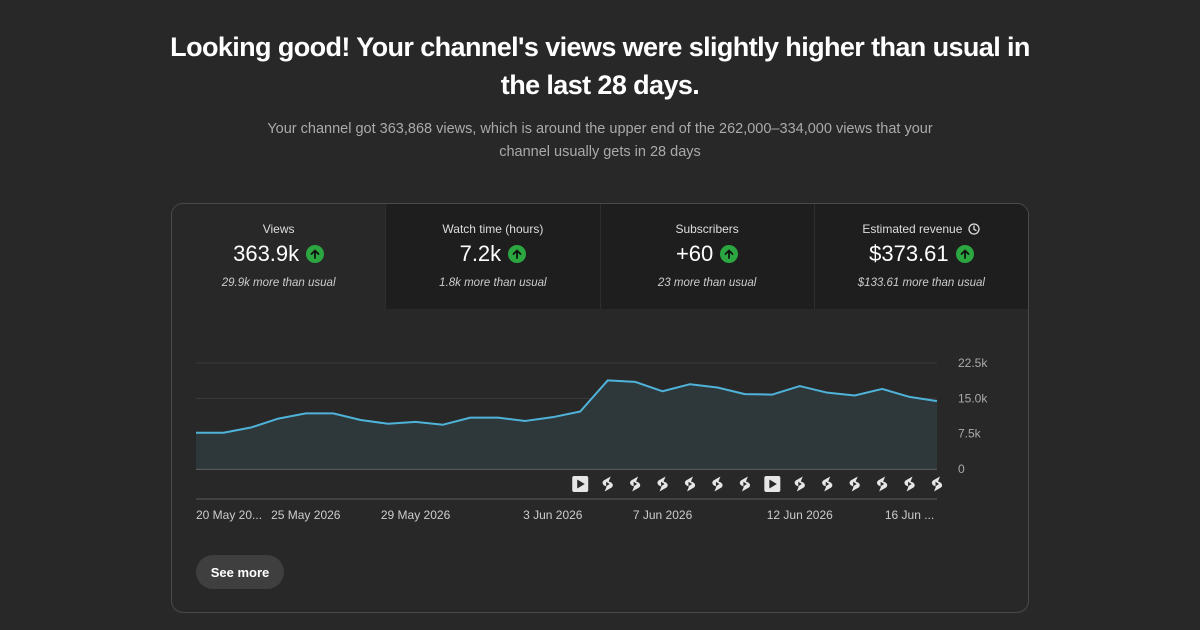 The image size is (1200, 630). Describe the element at coordinates (480, 253) in the screenshot. I see `metric-value: 7.2k` at that location.